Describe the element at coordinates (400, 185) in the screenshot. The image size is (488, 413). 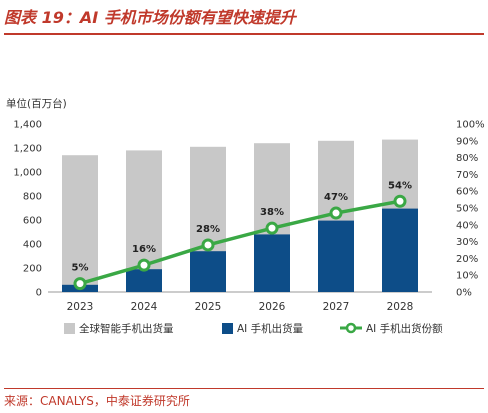
I see `share-data-label: 54%` at that location.